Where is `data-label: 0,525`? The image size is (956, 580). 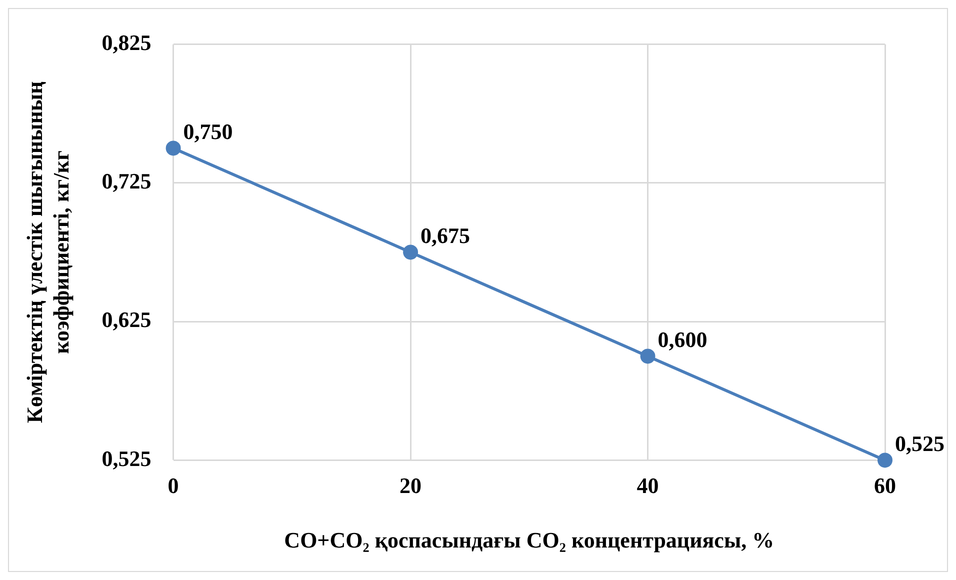 data-label: 0,525 is located at coordinates (919, 443).